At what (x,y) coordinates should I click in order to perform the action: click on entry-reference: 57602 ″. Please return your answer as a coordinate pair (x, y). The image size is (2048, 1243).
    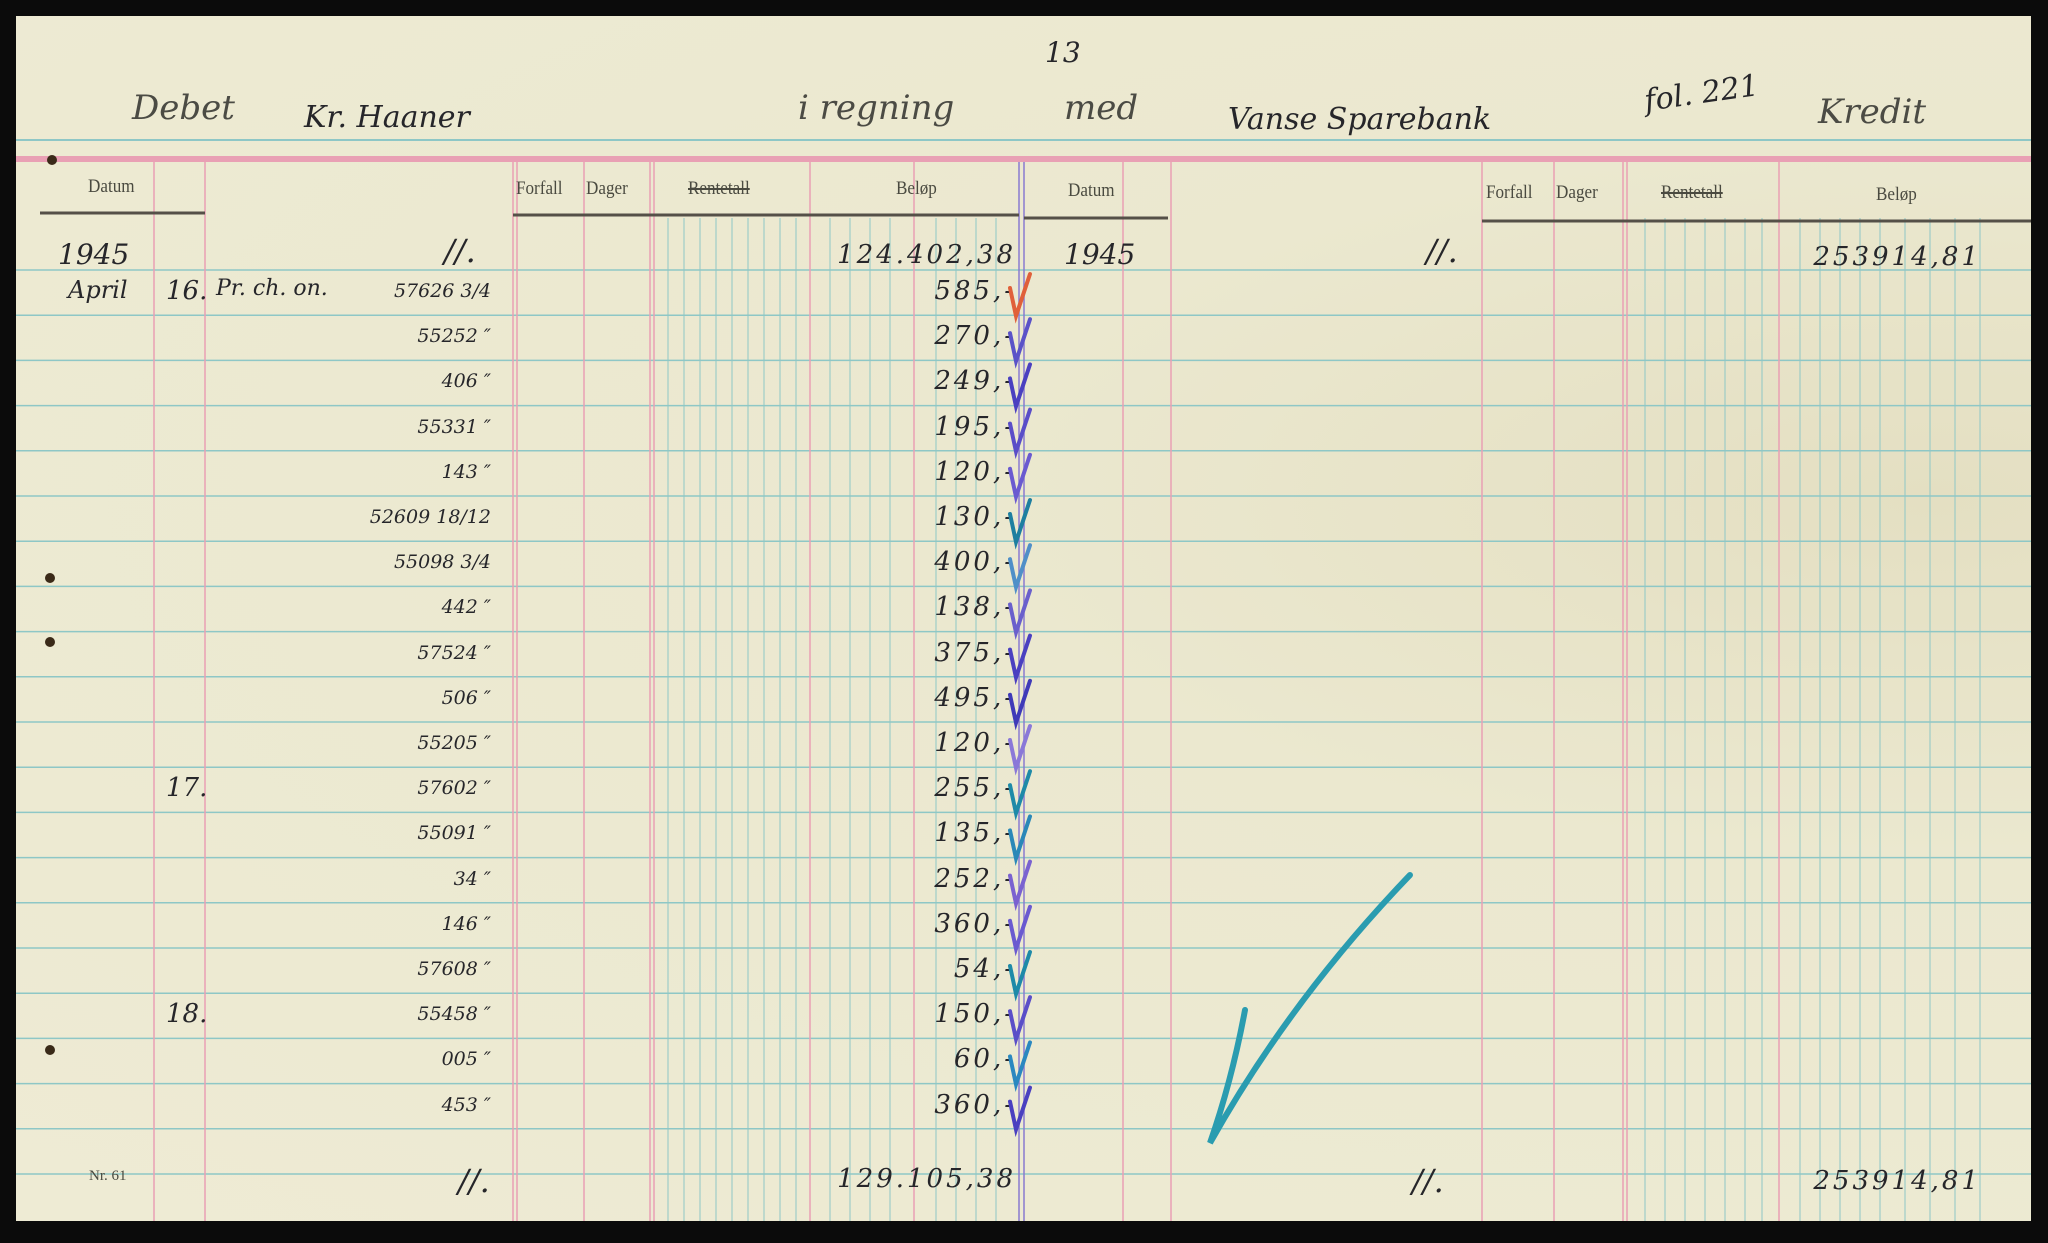
    Looking at the image, I should click on (454, 788).